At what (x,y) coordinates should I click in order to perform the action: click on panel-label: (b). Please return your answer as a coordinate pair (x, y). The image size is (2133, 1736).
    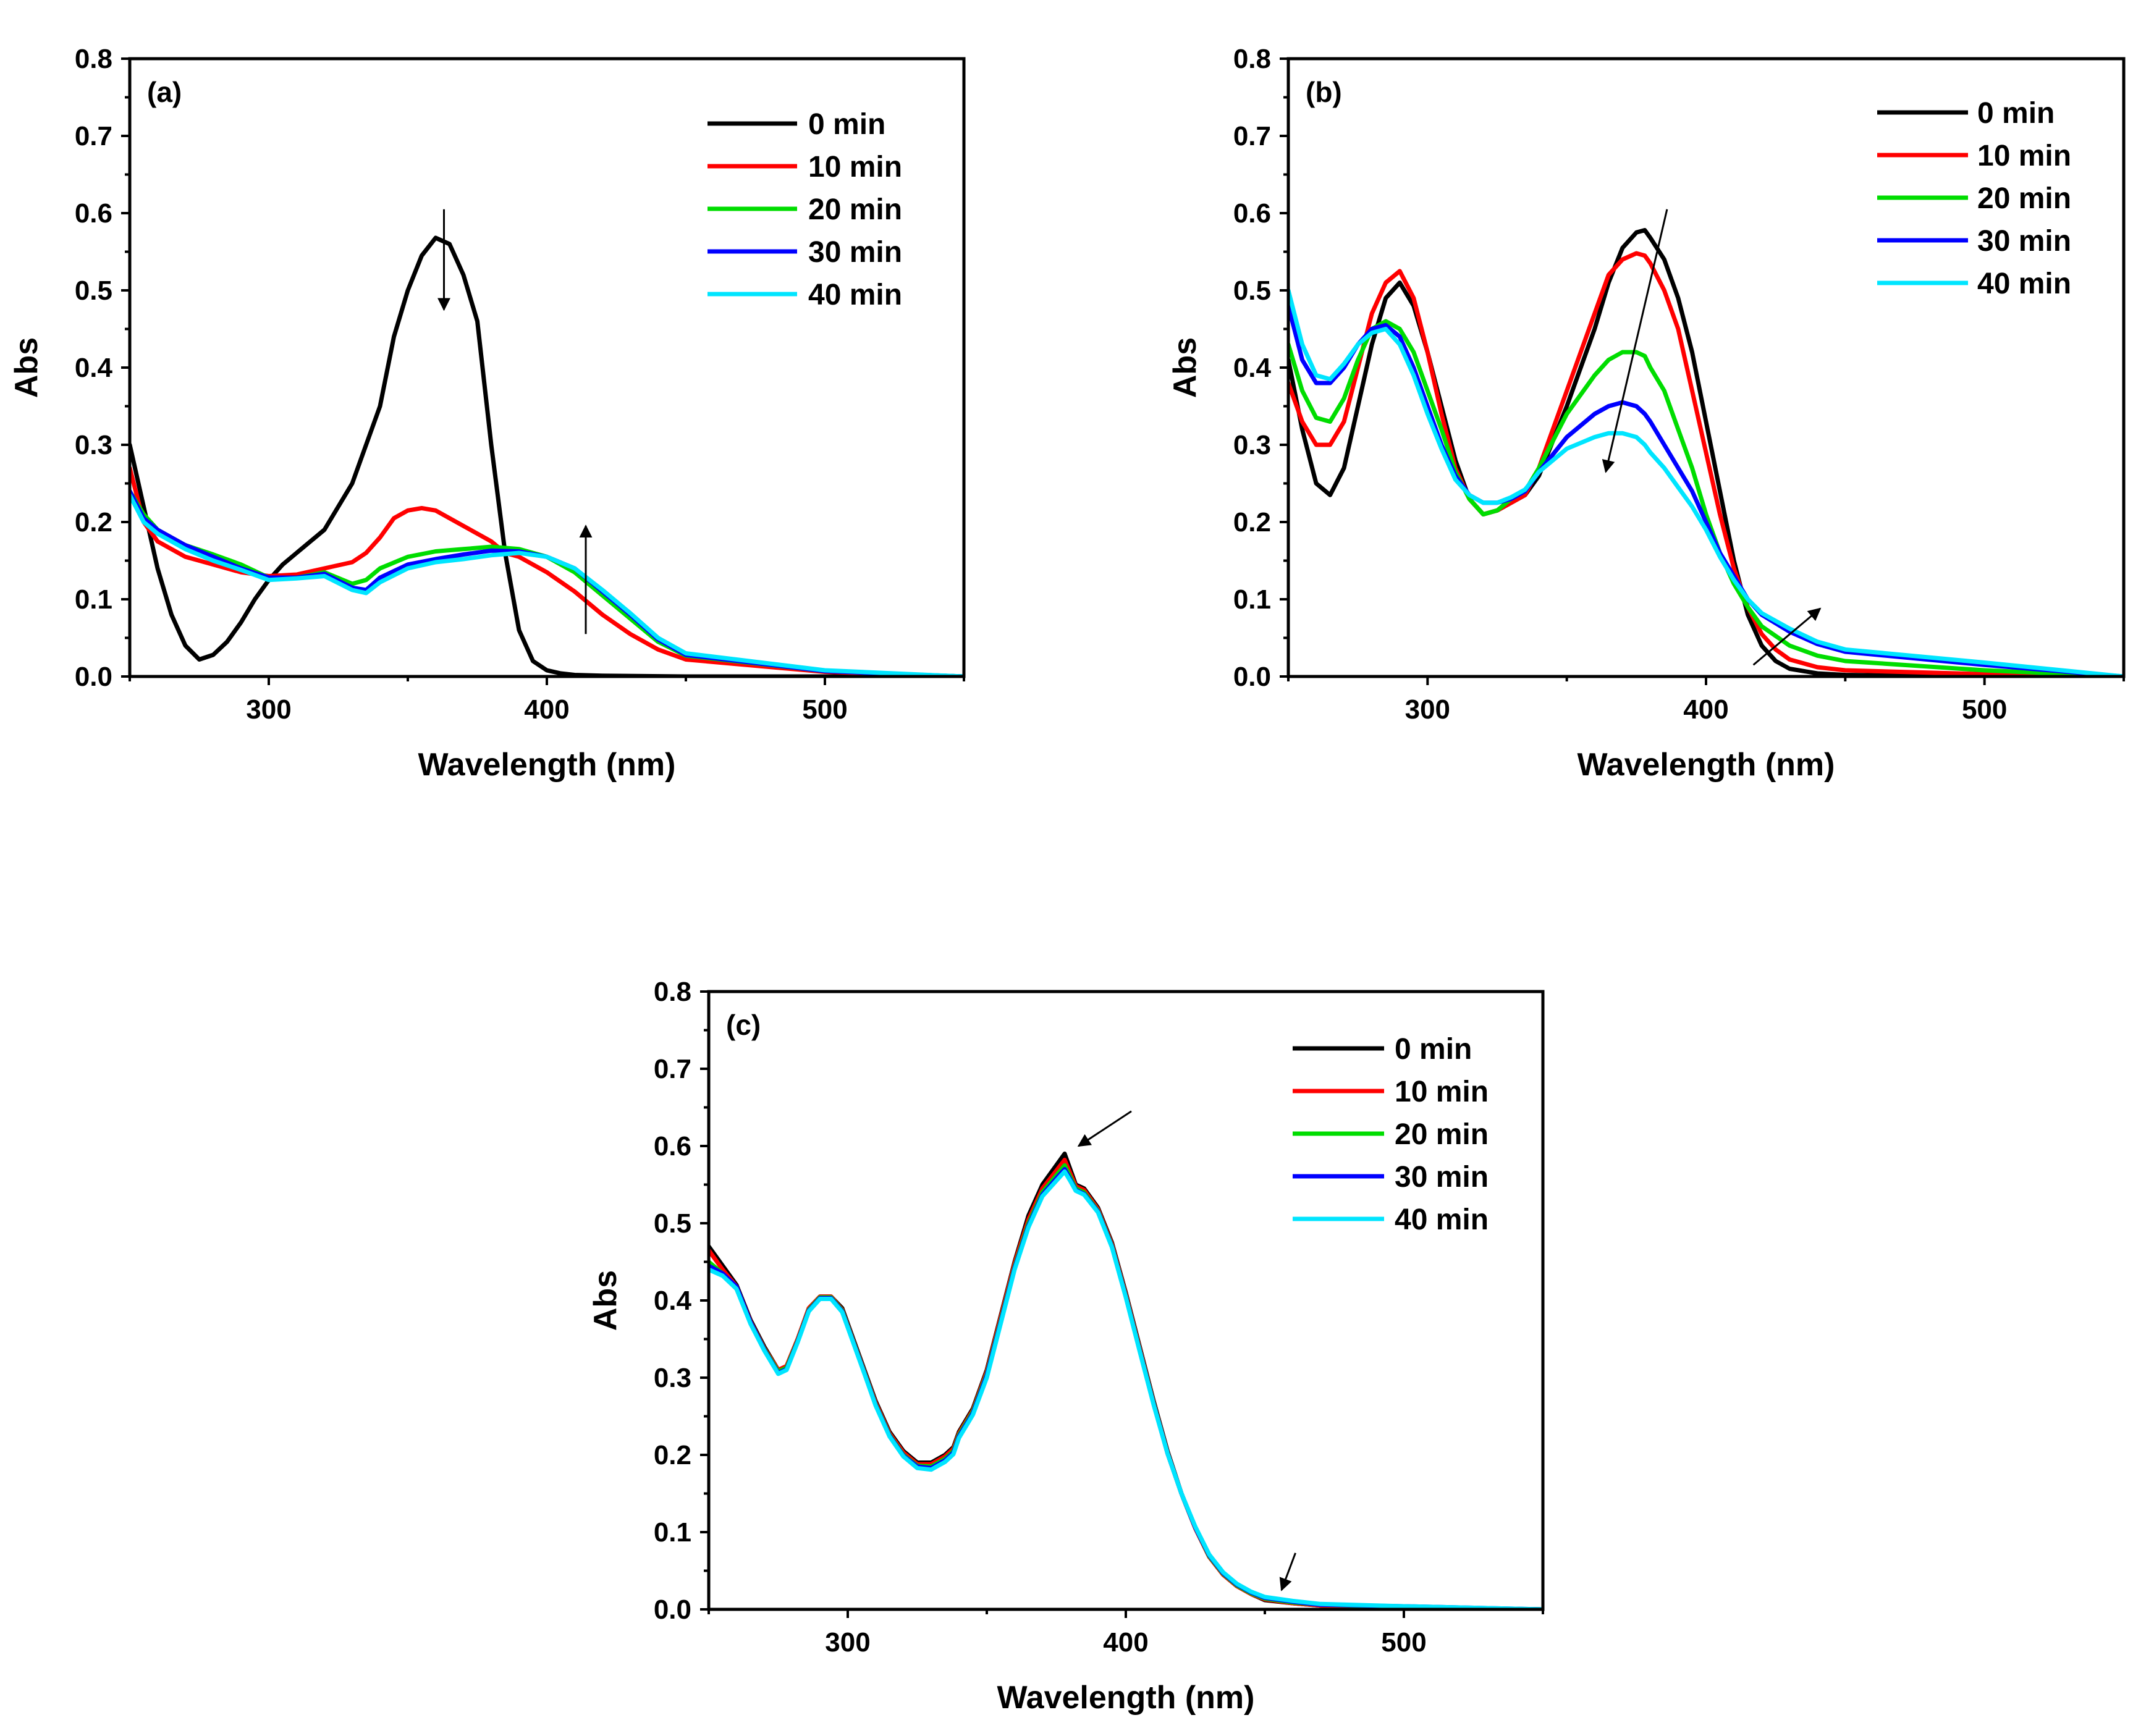
    Looking at the image, I should click on (1324, 92).